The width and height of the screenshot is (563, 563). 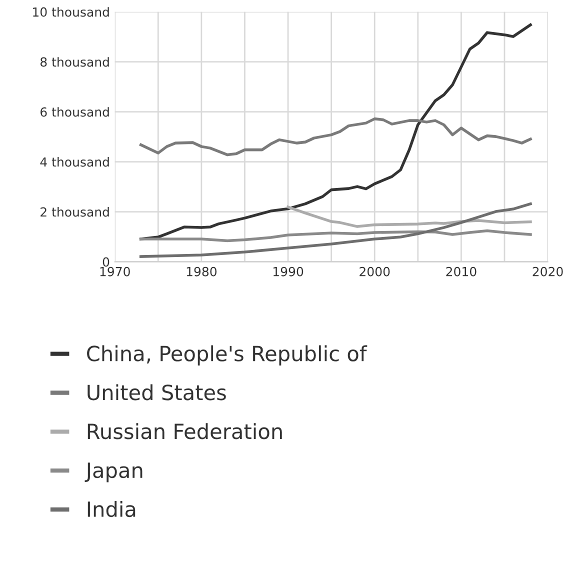 What do you see at coordinates (547, 271) in the screenshot?
I see `x-tick-label: 2020` at bounding box center [547, 271].